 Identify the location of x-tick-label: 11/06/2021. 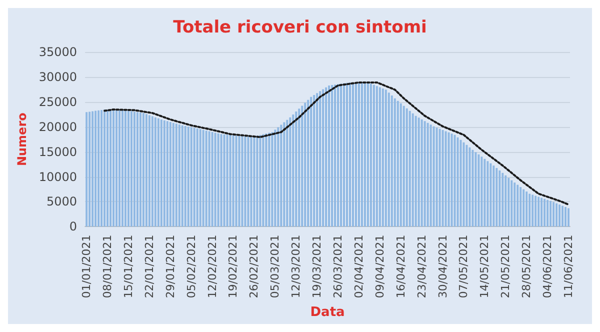
(569, 266).